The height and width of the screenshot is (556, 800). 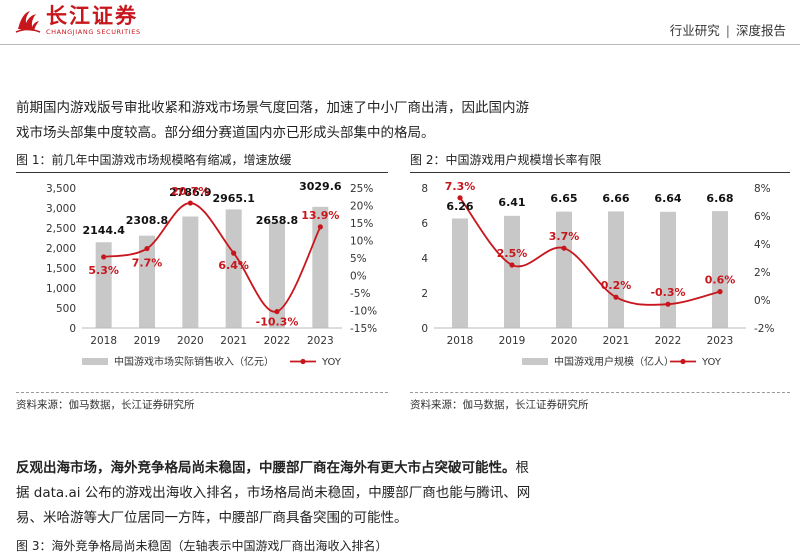 What do you see at coordinates (361, 224) in the screenshot?
I see `y2-axis-tick-label: 15%` at bounding box center [361, 224].